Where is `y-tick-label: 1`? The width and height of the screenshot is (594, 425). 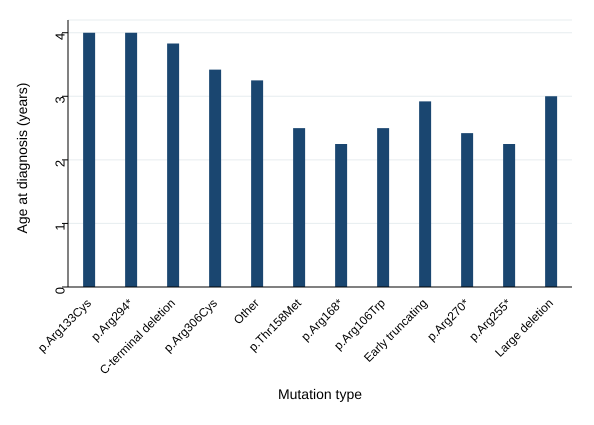
y-tick-label: 1 is located at coordinates (60, 227).